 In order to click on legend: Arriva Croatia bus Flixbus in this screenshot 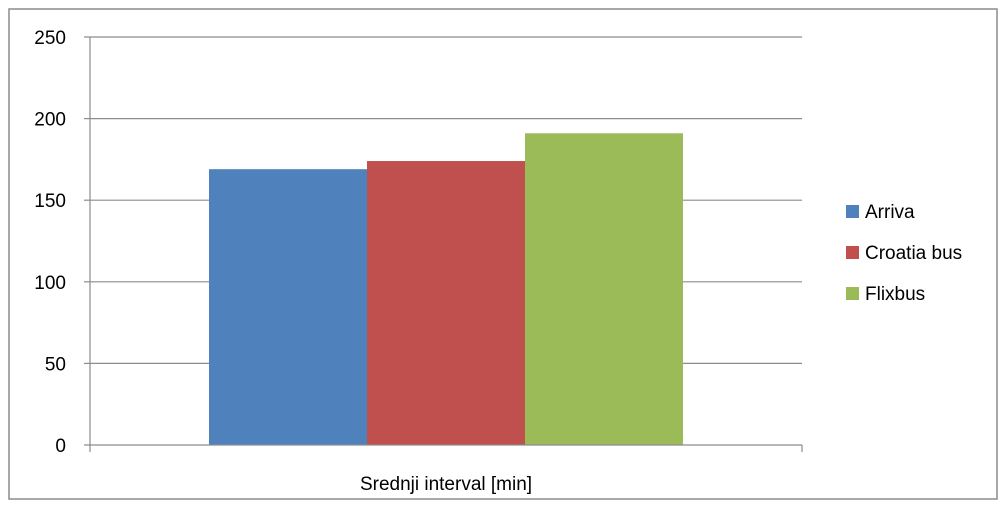, I will do `click(904, 253)`.